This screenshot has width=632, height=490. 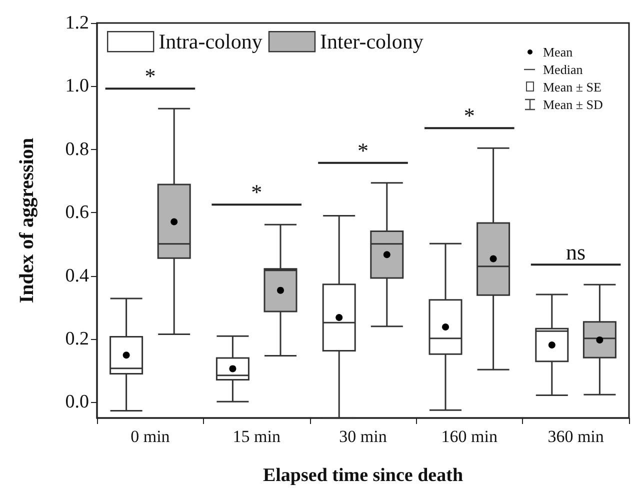 What do you see at coordinates (363, 475) in the screenshot?
I see `x-axis-title: Elapsed time since death` at bounding box center [363, 475].